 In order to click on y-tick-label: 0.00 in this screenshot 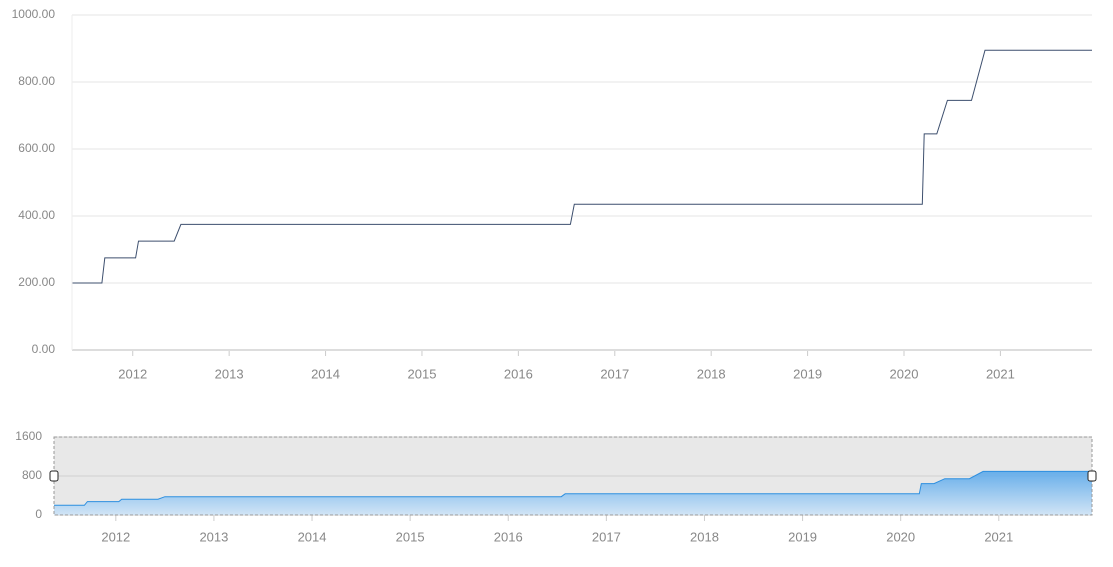, I will do `click(44, 349)`.